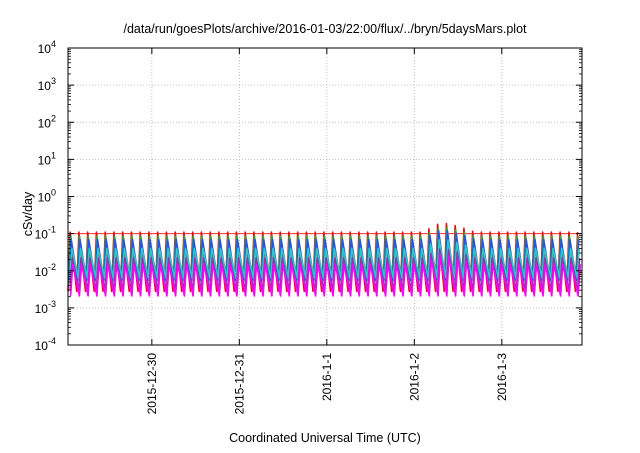 The width and height of the screenshot is (640, 453). I want to click on x-axis-label: Coordinated Universal Time (UTC), so click(325, 438).